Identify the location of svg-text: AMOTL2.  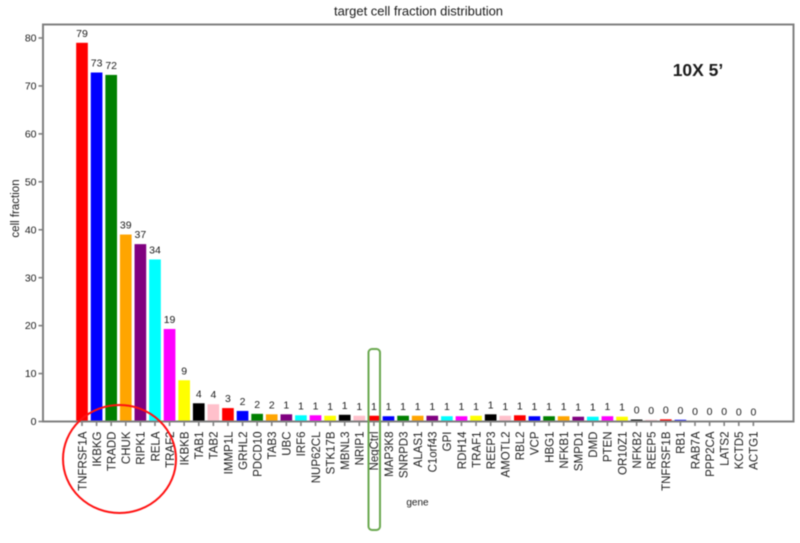
(507, 455).